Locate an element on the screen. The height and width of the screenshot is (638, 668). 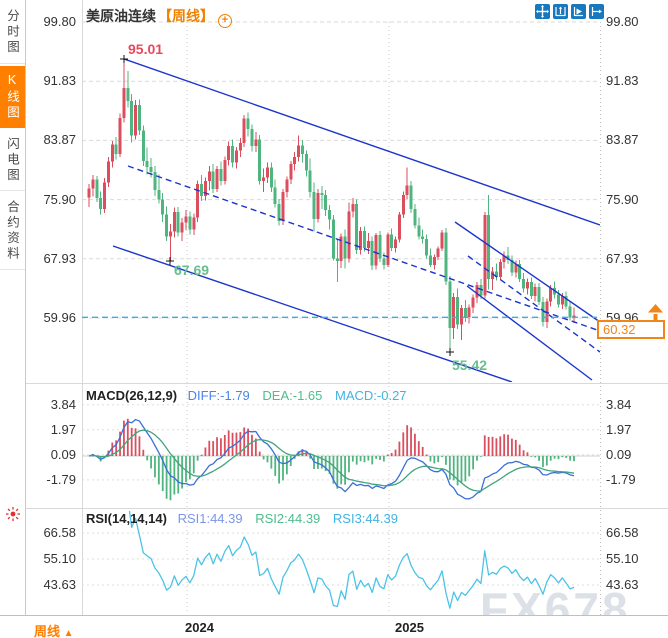
peak-price-label: 95.01 is located at coordinates (146, 49).